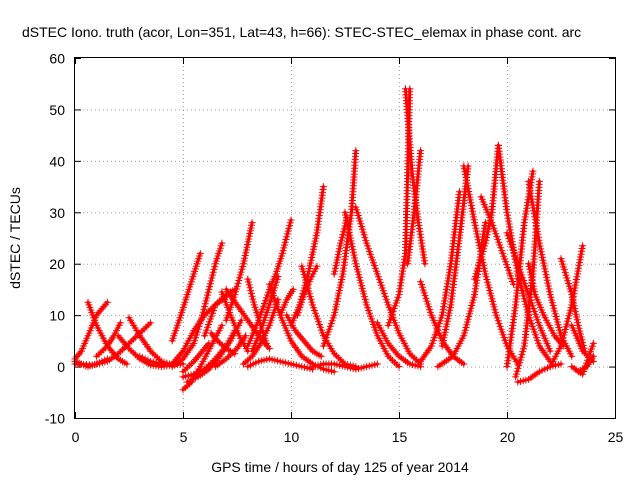 This screenshot has height=480, width=640. I want to click on y-tick-label: -10, so click(55, 419).